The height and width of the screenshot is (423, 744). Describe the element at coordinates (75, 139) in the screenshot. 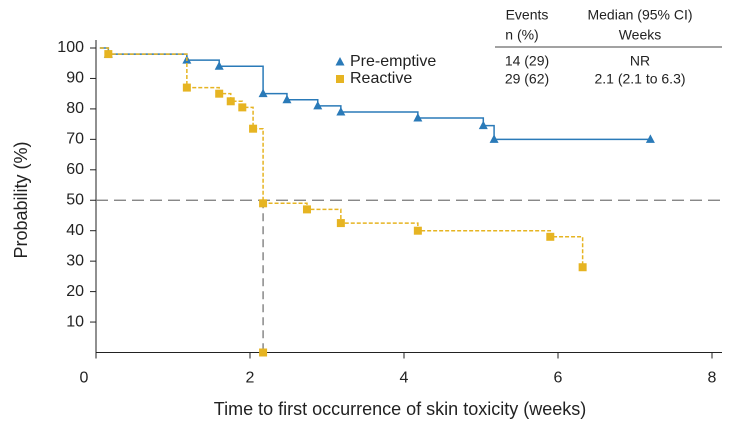

I see `y-tick-label: 70` at that location.